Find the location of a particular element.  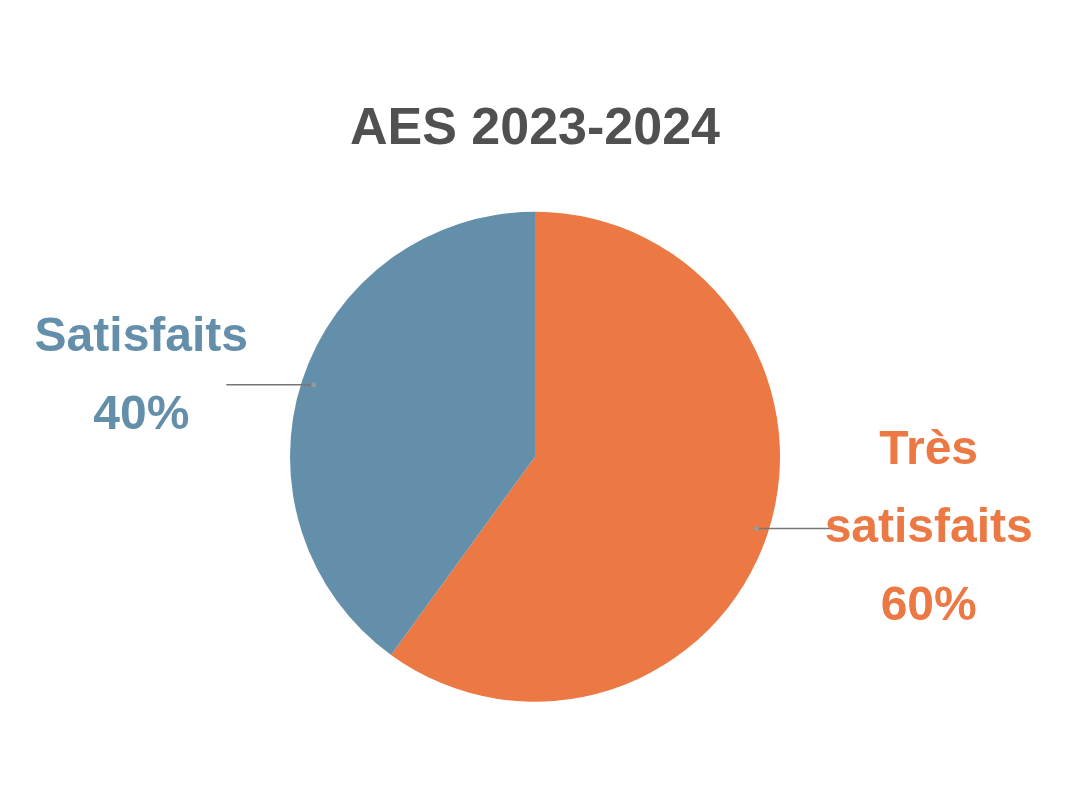

data-label: 40% is located at coordinates (141, 413).